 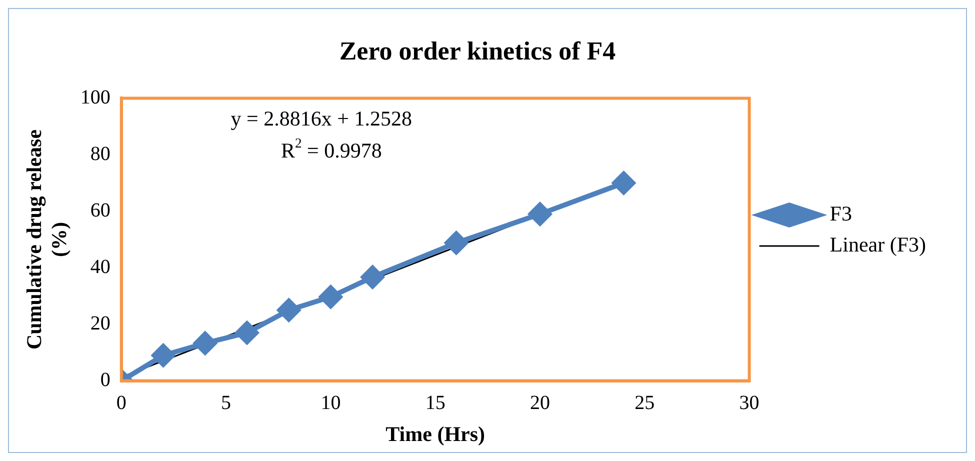 I want to click on y-tick-label: 100, so click(x=95, y=97).